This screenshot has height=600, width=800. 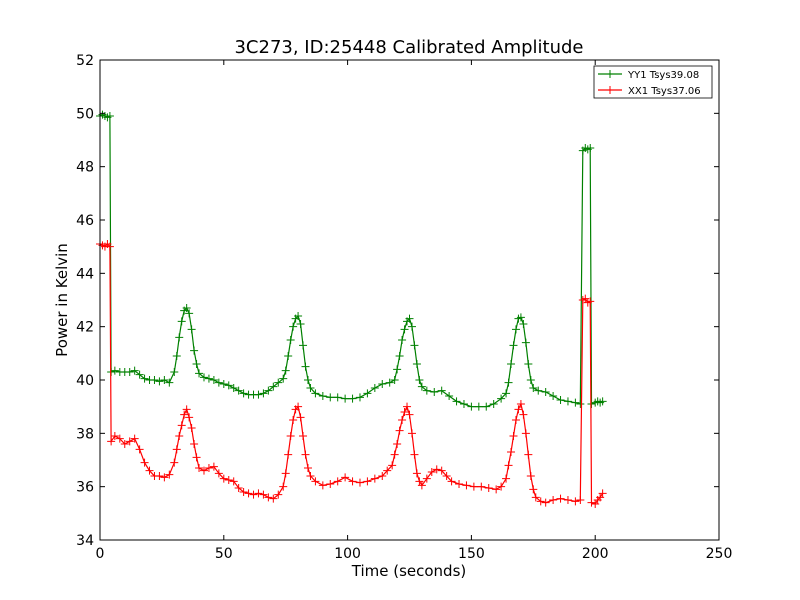 I want to click on y-tick-label: 34, so click(x=85, y=541).